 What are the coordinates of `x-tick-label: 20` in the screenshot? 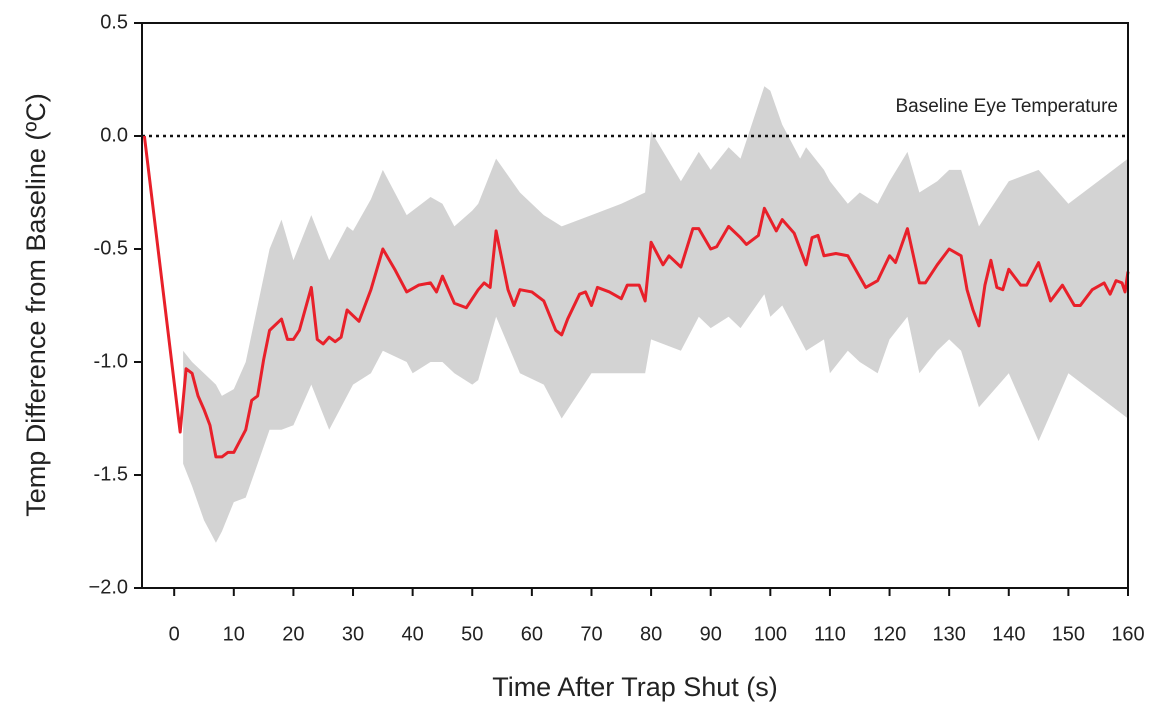 It's located at (293, 634).